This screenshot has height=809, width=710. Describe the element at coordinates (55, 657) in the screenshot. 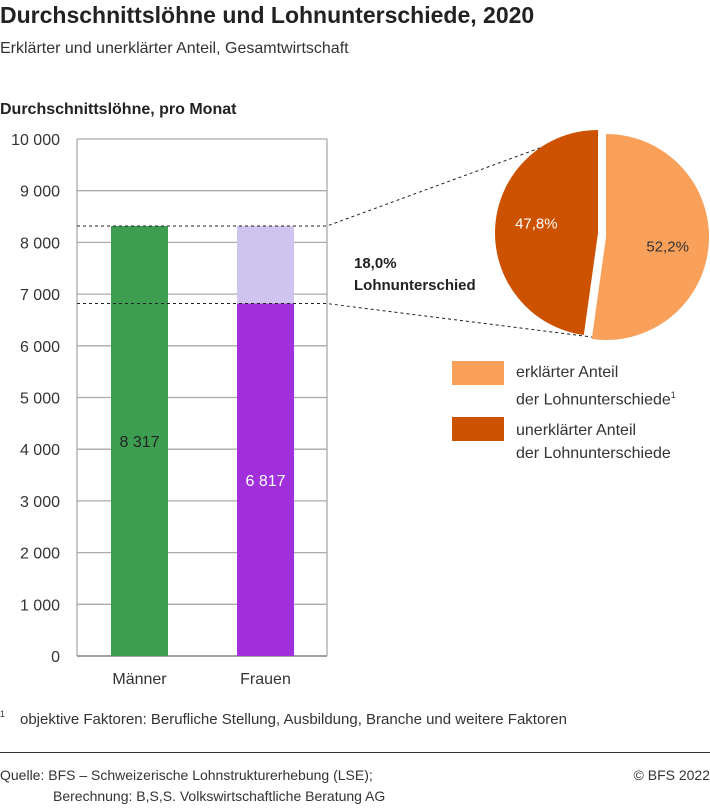

I see `y-tick-label: 0` at that location.